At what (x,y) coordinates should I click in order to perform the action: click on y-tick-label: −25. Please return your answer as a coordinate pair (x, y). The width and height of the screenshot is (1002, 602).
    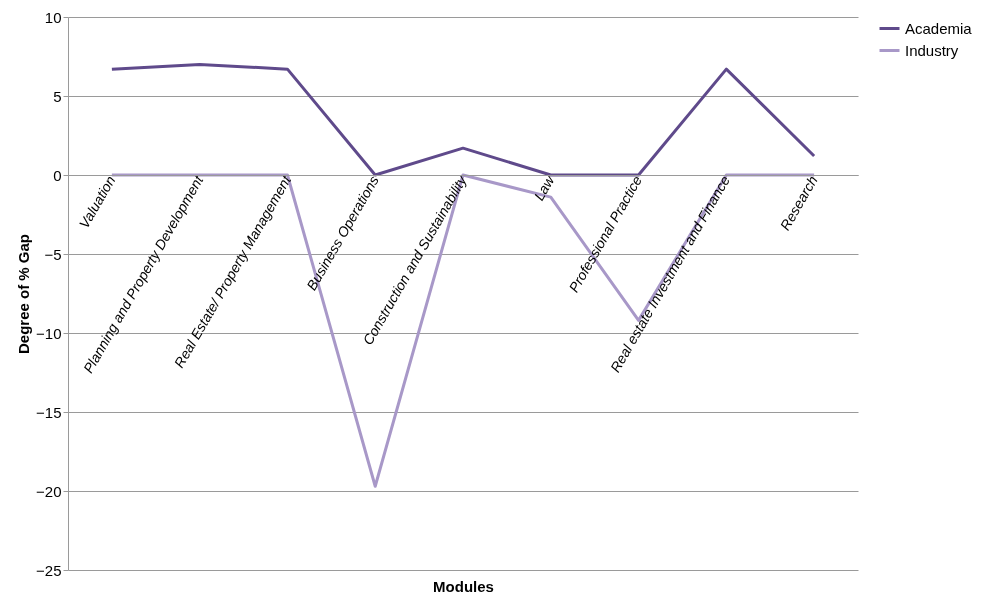
    Looking at the image, I should click on (49, 570).